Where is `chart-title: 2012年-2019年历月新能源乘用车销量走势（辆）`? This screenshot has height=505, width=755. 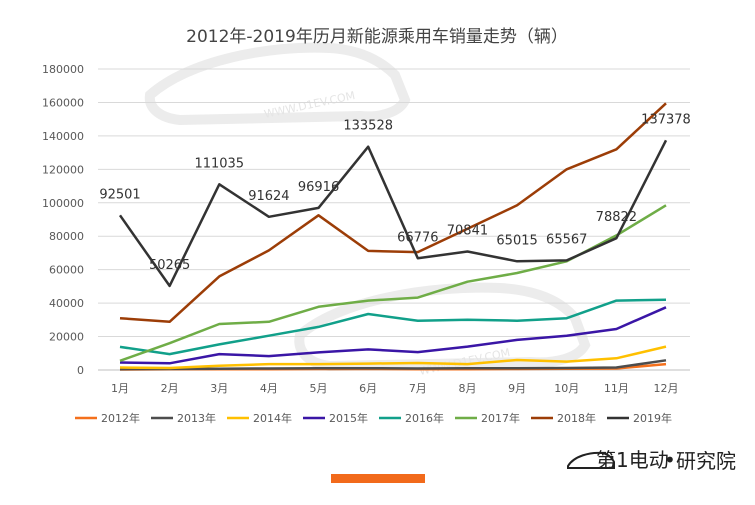
chart-title: 2012年-2019年历月新能源乘用车销量走势（辆） is located at coordinates (377, 37).